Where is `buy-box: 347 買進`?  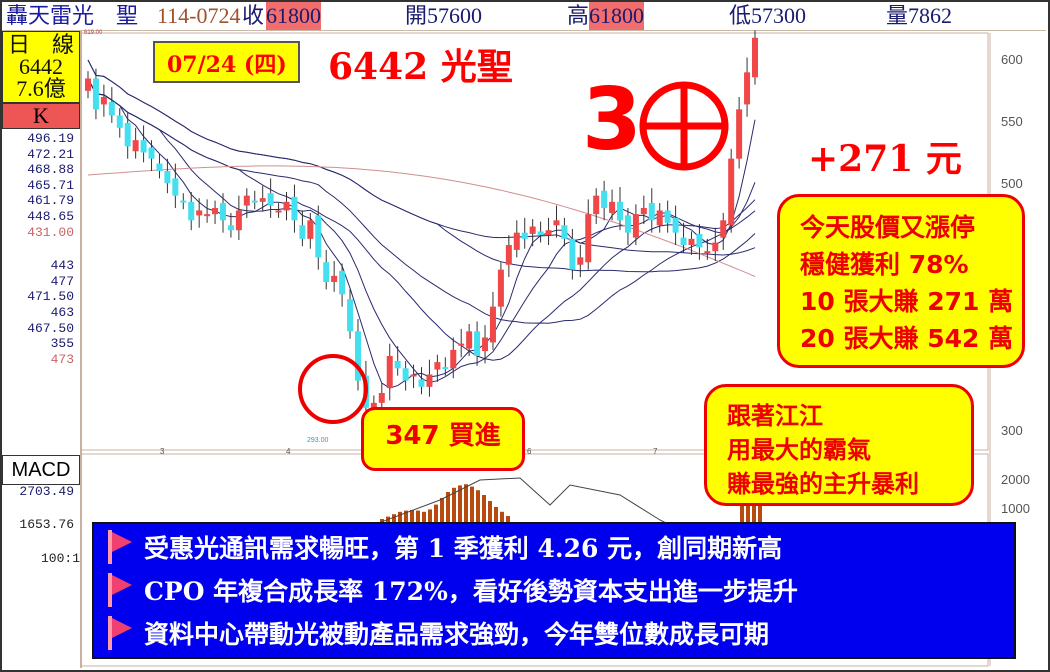 buy-box: 347 買進 is located at coordinates (443, 439).